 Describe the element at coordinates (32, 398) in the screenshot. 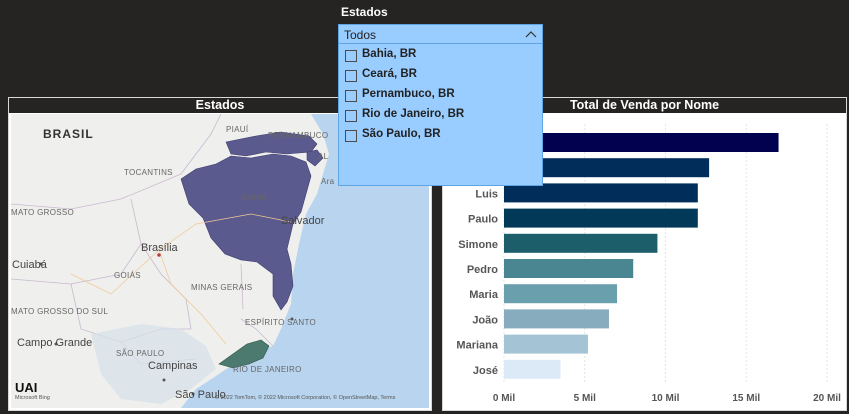

I see `bing-logo: Microsoft Bing` at that location.